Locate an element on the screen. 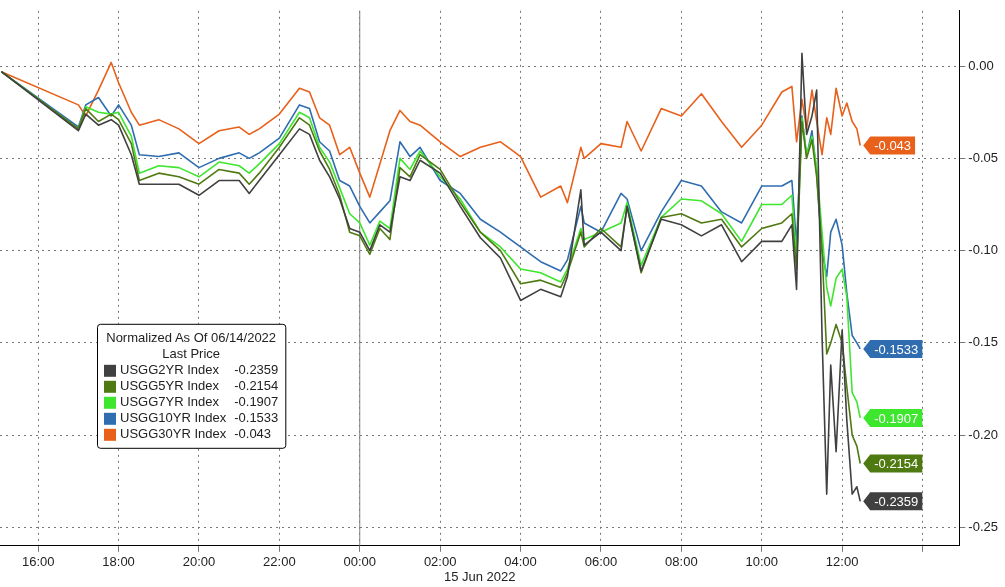 The image size is (1005, 587). data-label: -0.1533 is located at coordinates (896, 349).